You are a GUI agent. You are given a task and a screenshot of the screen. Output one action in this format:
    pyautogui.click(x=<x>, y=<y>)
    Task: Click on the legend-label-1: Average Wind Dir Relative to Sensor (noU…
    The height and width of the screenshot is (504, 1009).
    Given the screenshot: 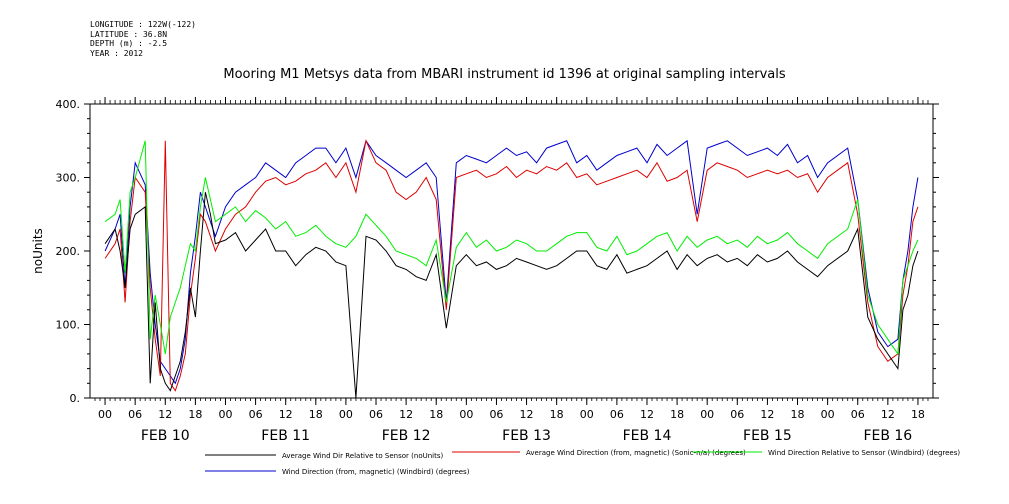 What is the action you would take?
    pyautogui.click(x=362, y=456)
    